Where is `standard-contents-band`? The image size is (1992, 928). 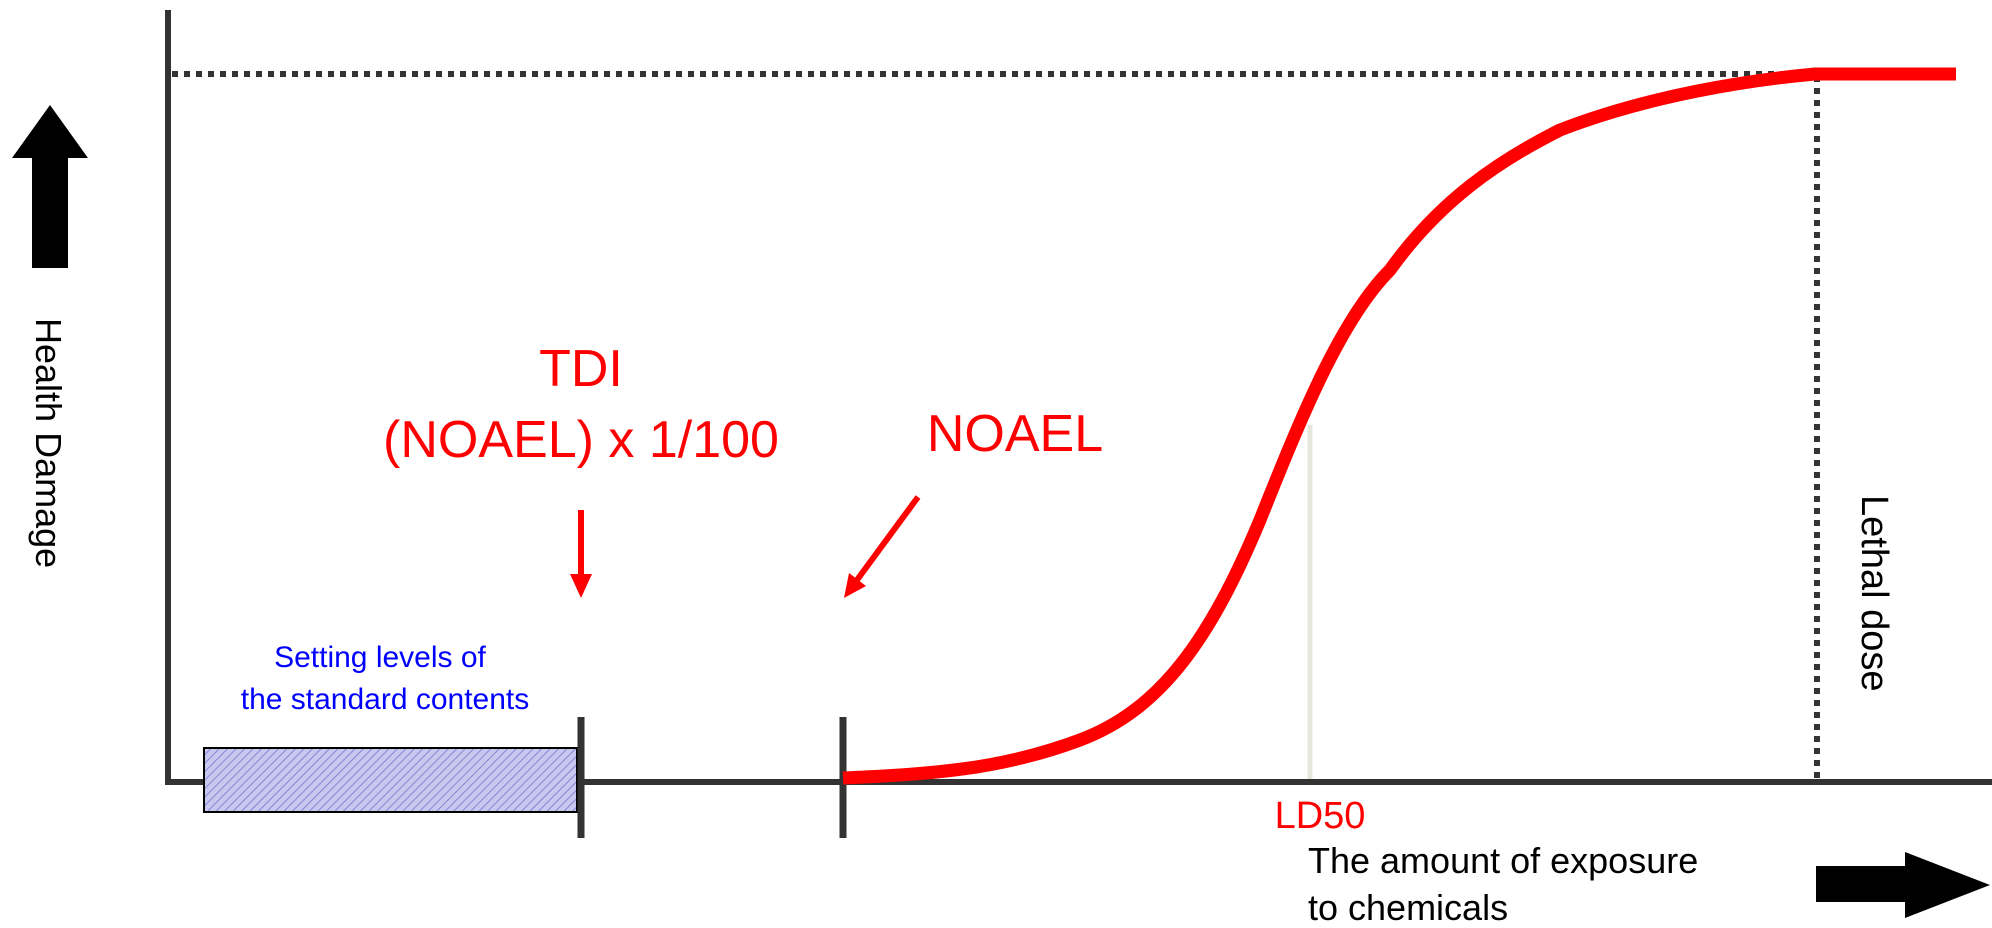
standard-contents-band is located at coordinates (390, 780).